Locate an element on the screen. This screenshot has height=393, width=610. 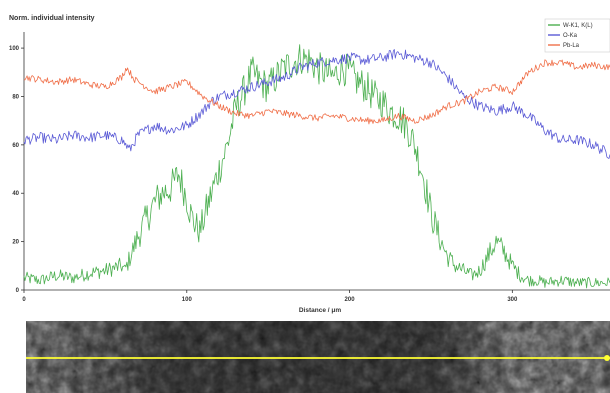
y-tick-label: 20 is located at coordinates (15, 243).